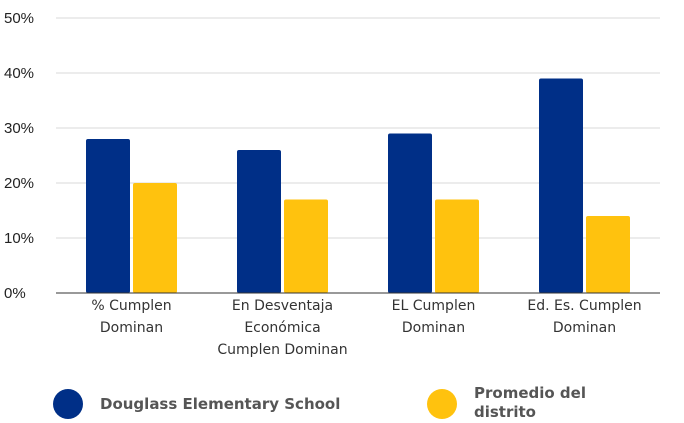  Describe the element at coordinates (220, 404) in the screenshot. I see `legend-label: Douglass Elementary School` at that location.